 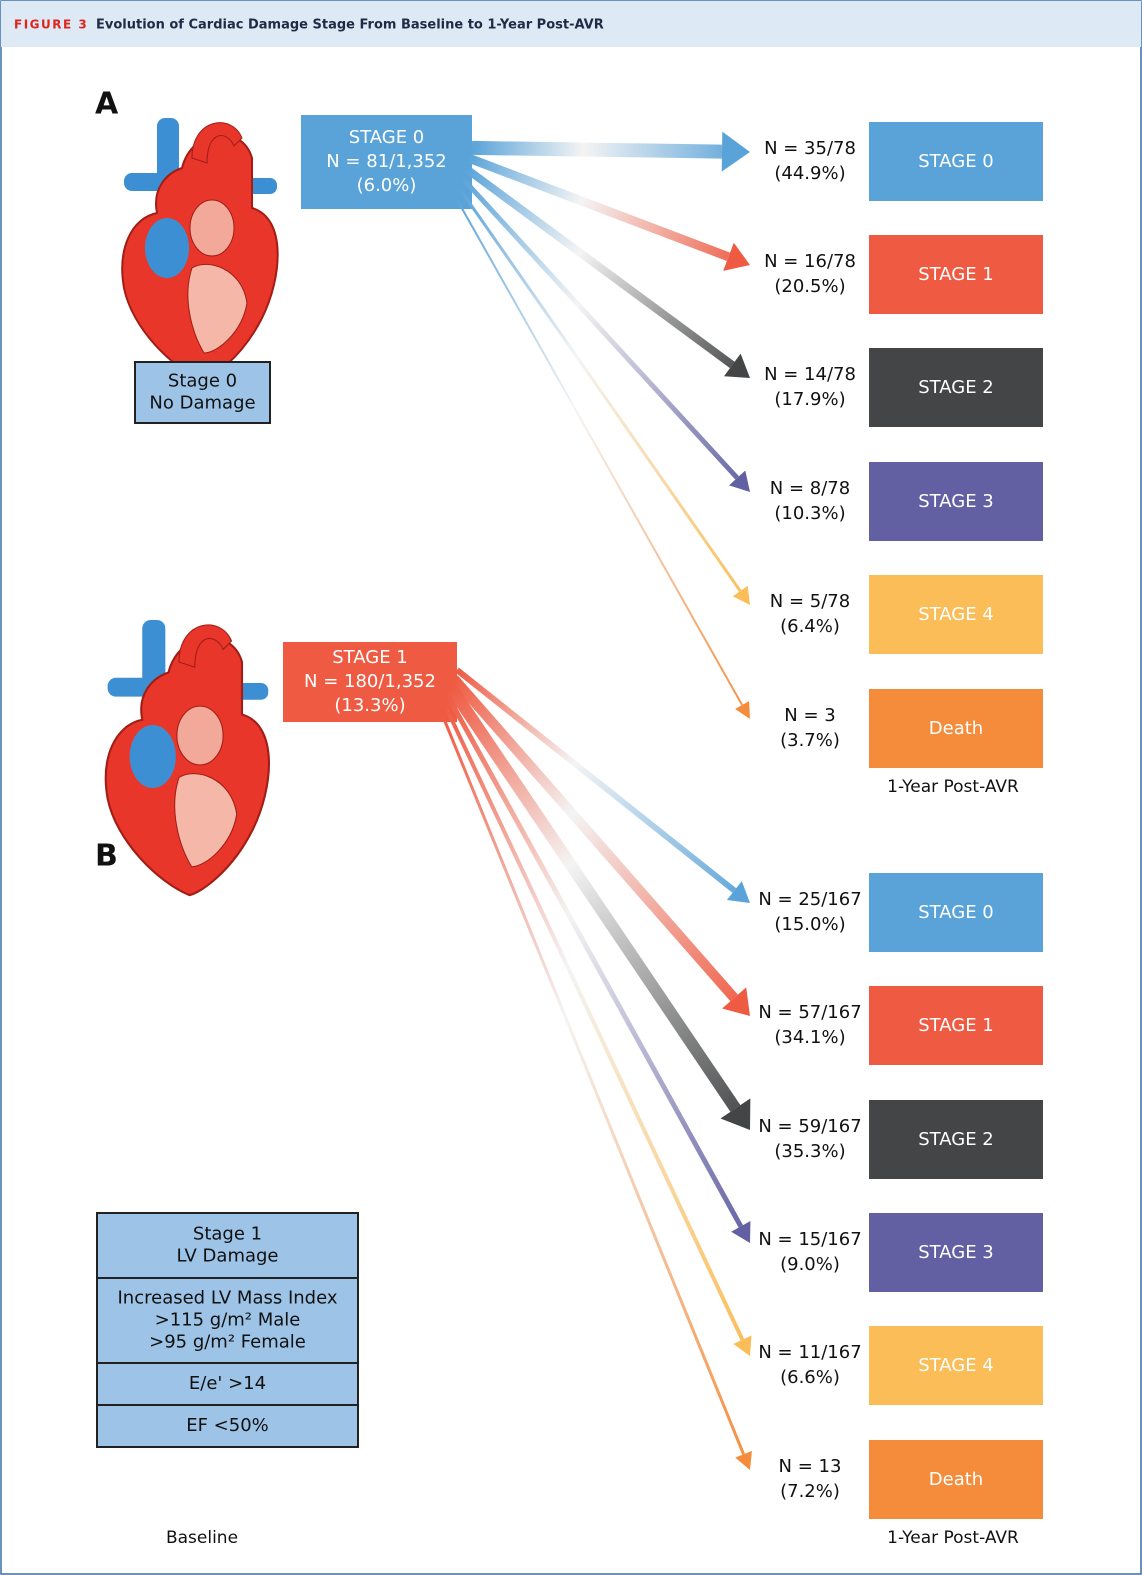 I want to click on target-percent: (20.5%), so click(x=809, y=286).